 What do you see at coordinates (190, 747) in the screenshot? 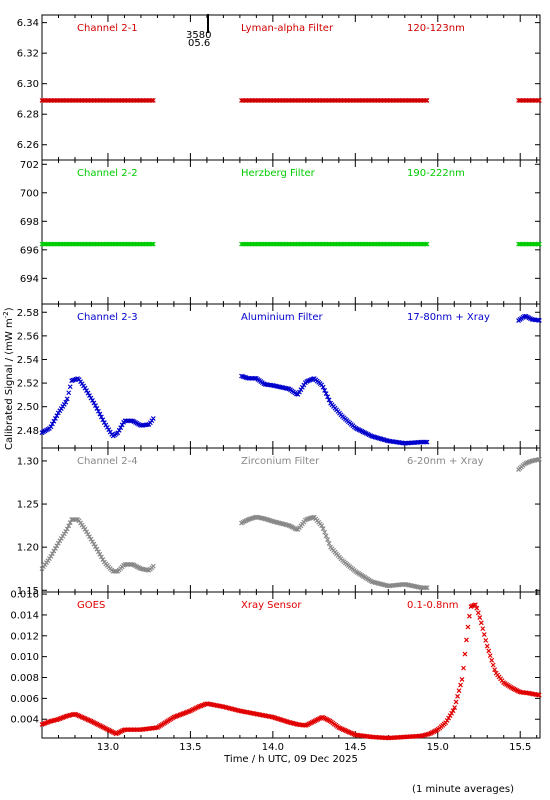
I see `x-tick-label: 13.5` at bounding box center [190, 747].